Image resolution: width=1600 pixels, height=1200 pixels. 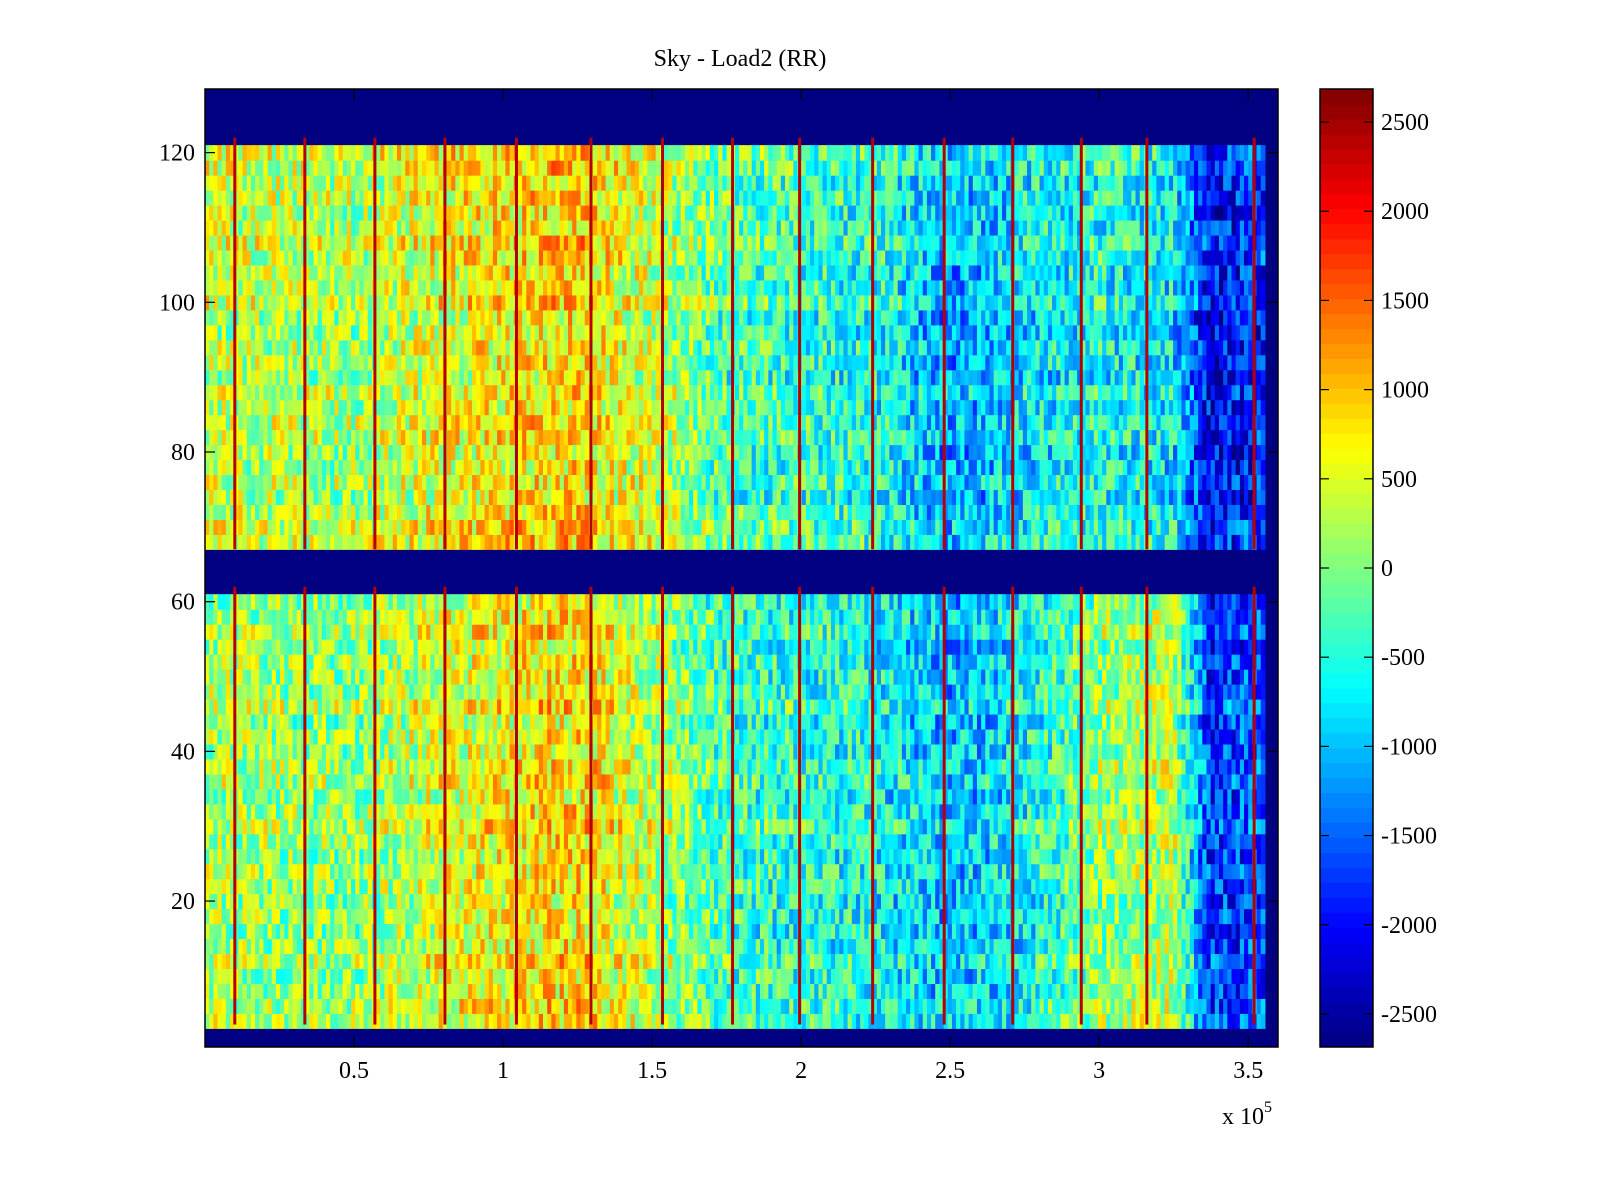 What do you see at coordinates (735, 766) in the screenshot?
I see `heatmap-row` at bounding box center [735, 766].